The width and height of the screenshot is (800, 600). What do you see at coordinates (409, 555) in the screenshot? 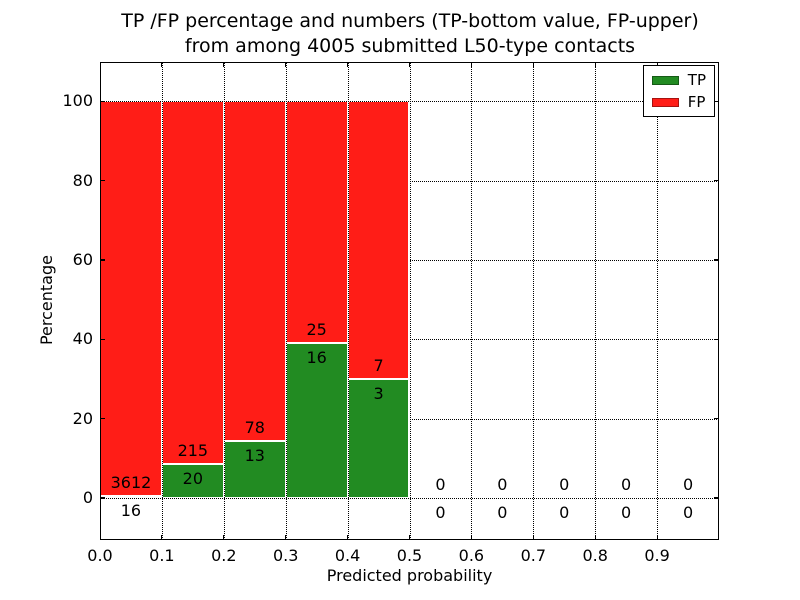
I see `x-tick-label: 0.5` at bounding box center [409, 555].